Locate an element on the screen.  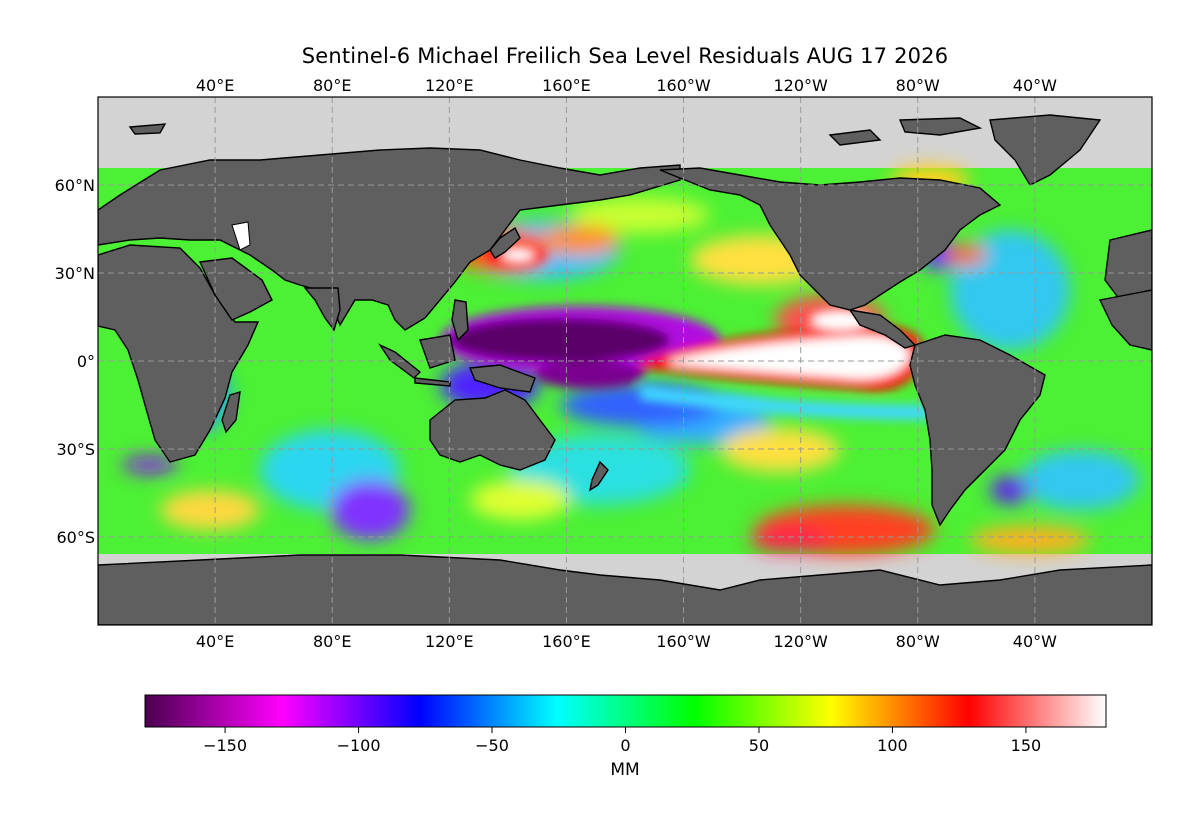
colorbar-tick-label: 100 is located at coordinates (892, 745).